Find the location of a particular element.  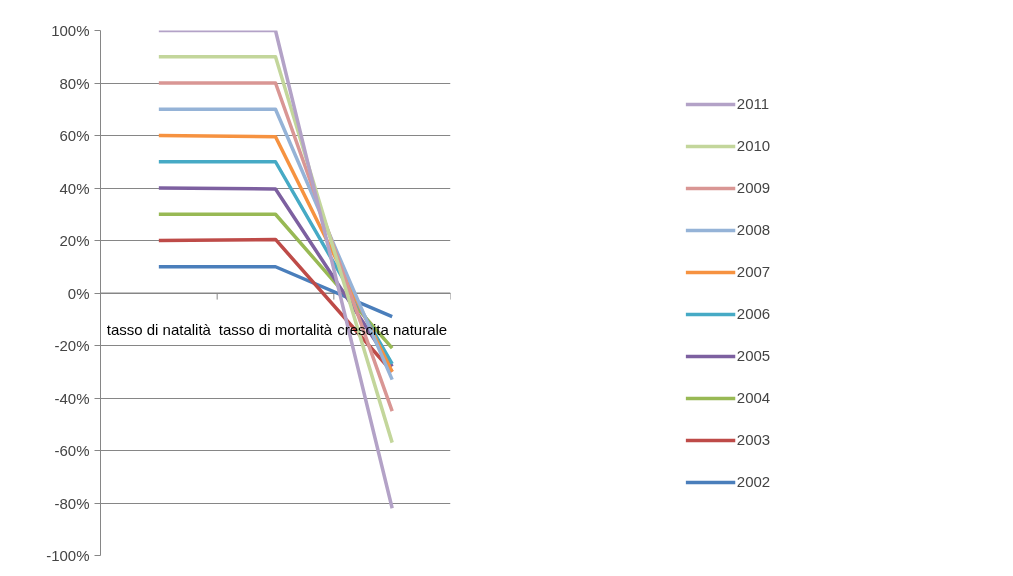

y-tick-label: -100% is located at coordinates (68, 555).